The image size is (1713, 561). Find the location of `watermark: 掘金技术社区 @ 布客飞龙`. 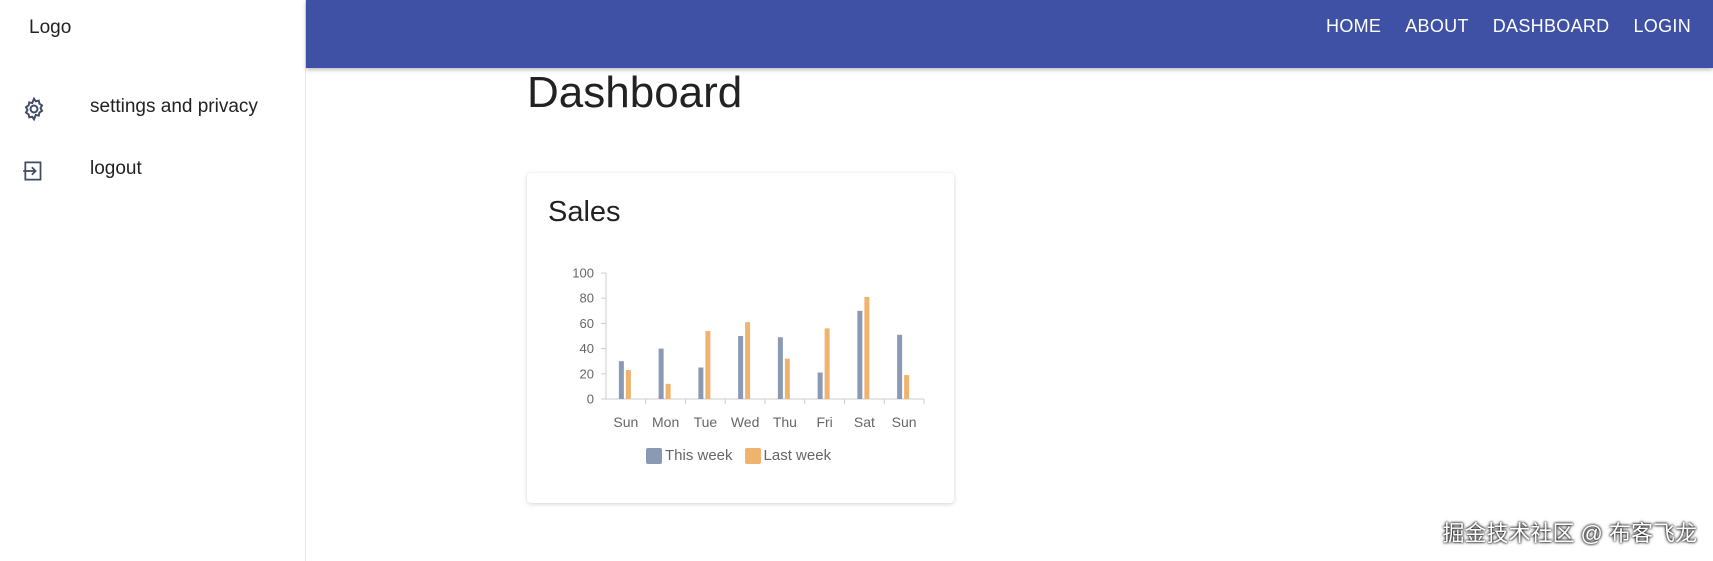

watermark: 掘金技术社区 @ 布客飞龙 is located at coordinates (1569, 533).